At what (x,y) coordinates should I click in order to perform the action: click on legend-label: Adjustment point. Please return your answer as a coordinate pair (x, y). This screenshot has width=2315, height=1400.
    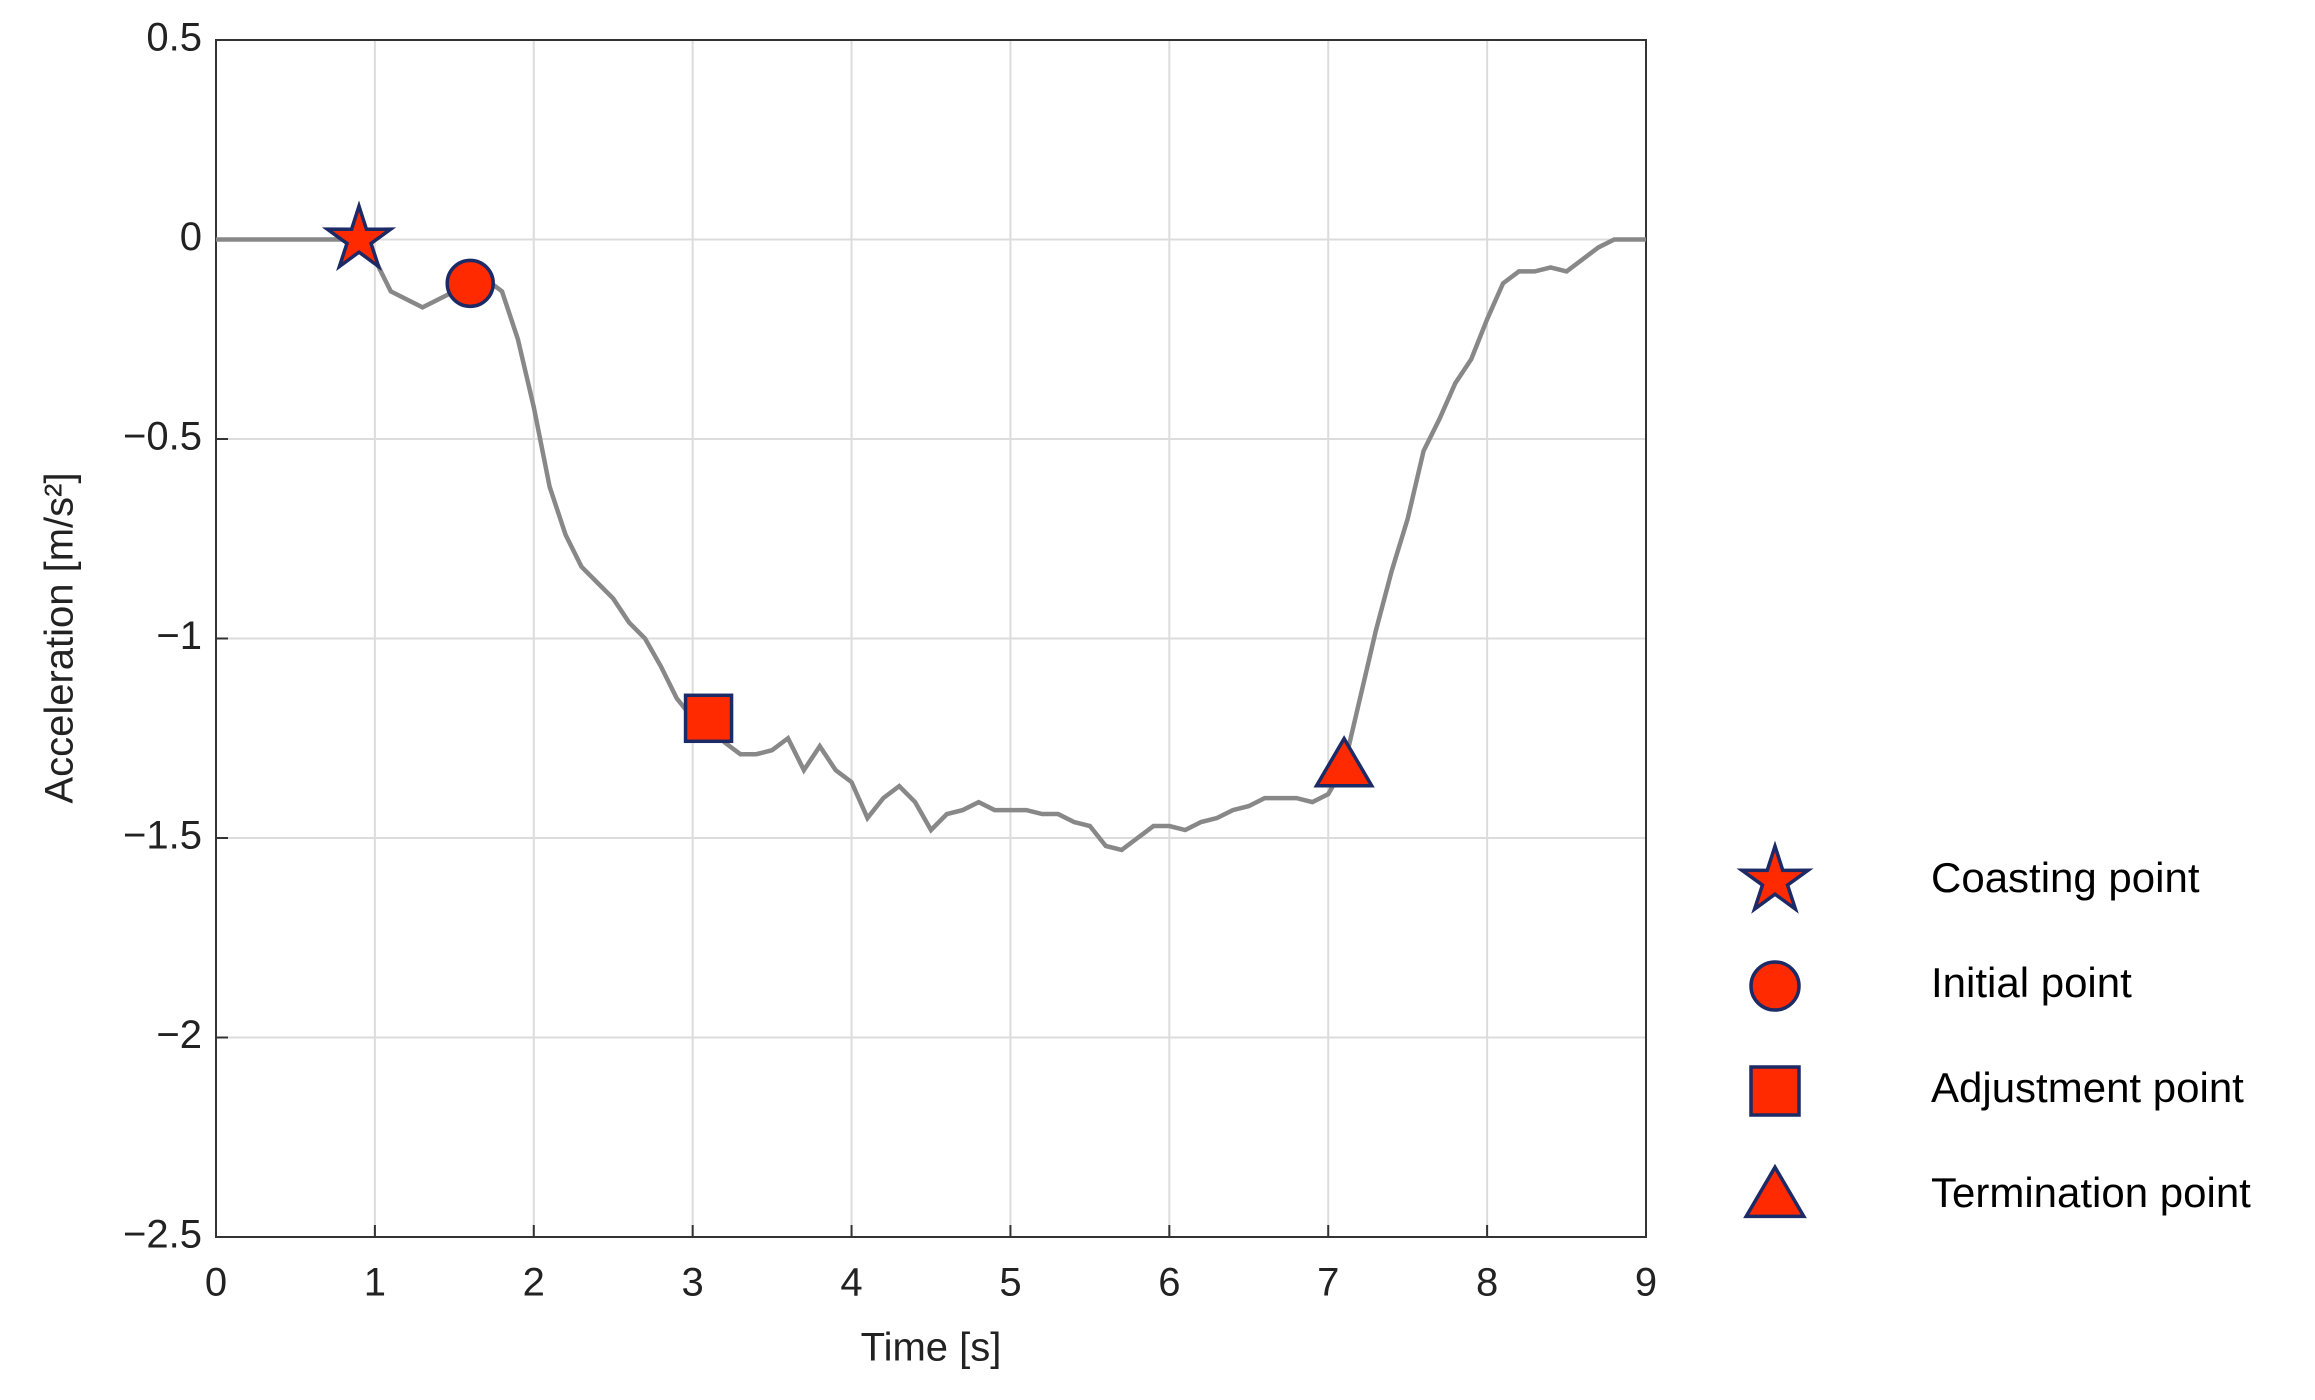
    Looking at the image, I should click on (2087, 1087).